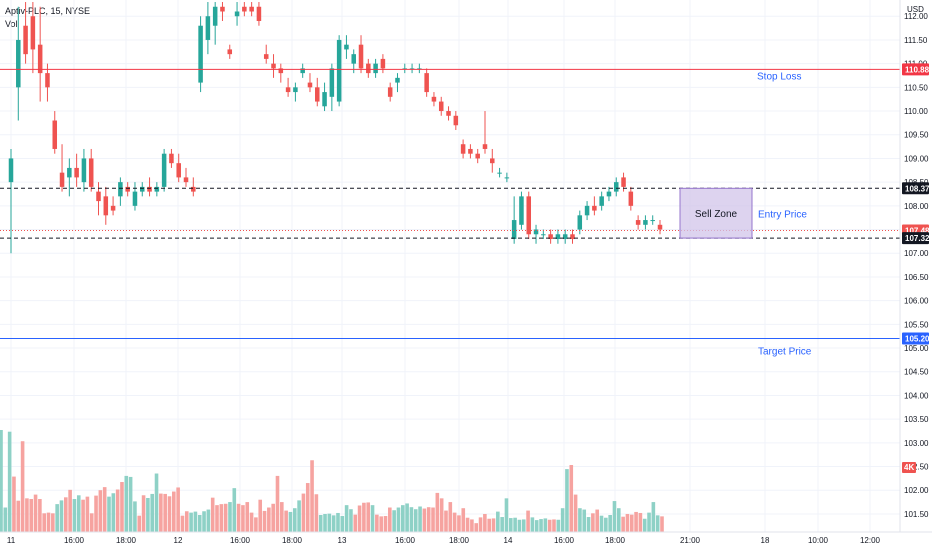 The height and width of the screenshot is (550, 932). What do you see at coordinates (785, 352) in the screenshot?
I see `target-price-annotation: Target Price` at bounding box center [785, 352].